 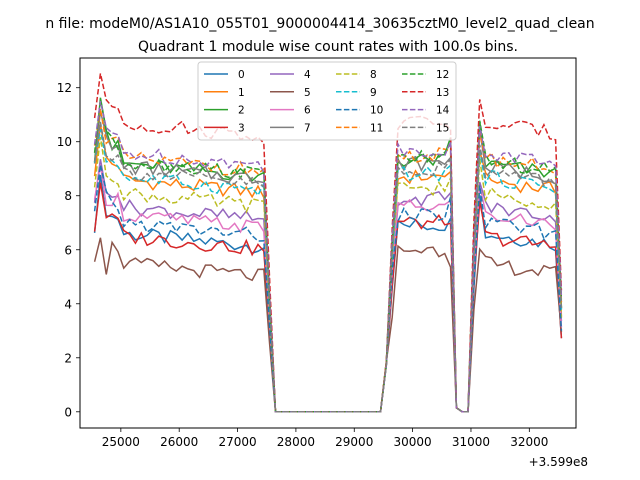 What do you see at coordinates (373, 75) in the screenshot?
I see `legend-label-8: 8` at bounding box center [373, 75].